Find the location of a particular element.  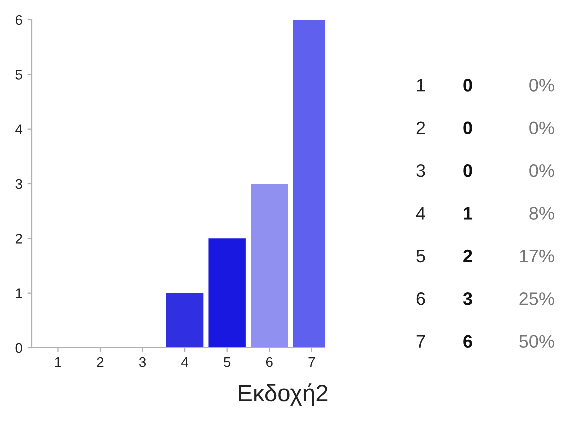

category-label: 4 is located at coordinates (421, 213).